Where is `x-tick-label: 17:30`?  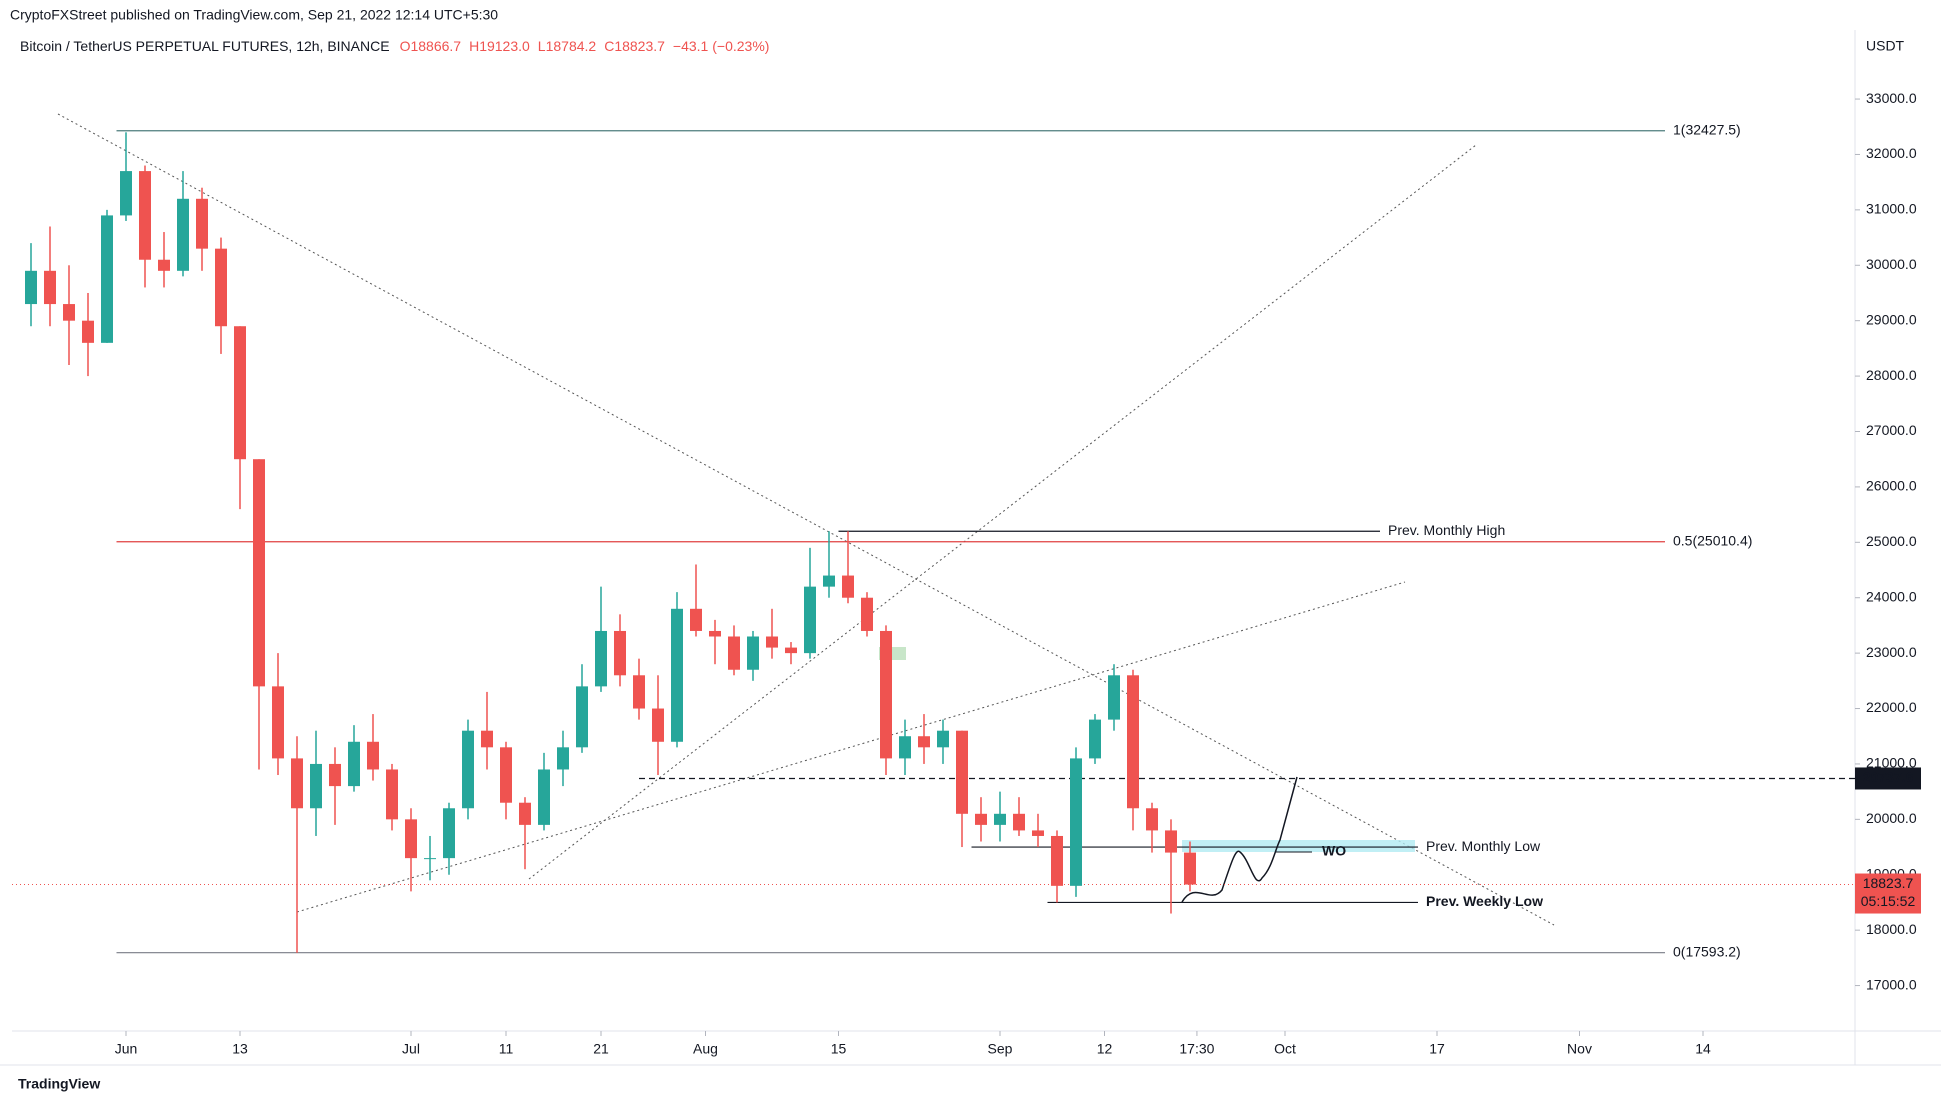
x-tick-label: 17:30 is located at coordinates (1196, 1049).